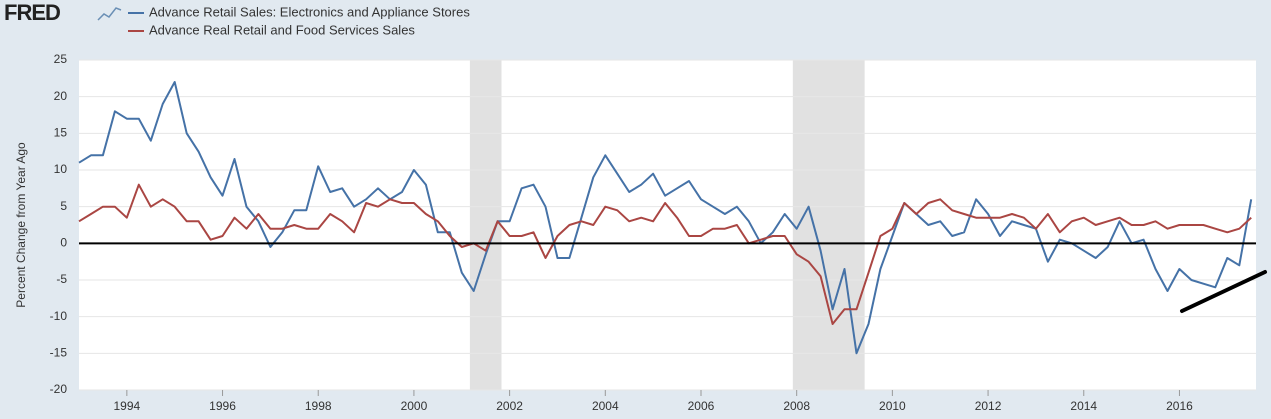  Describe the element at coordinates (222, 406) in the screenshot. I see `x-tick-label: 1996` at that location.